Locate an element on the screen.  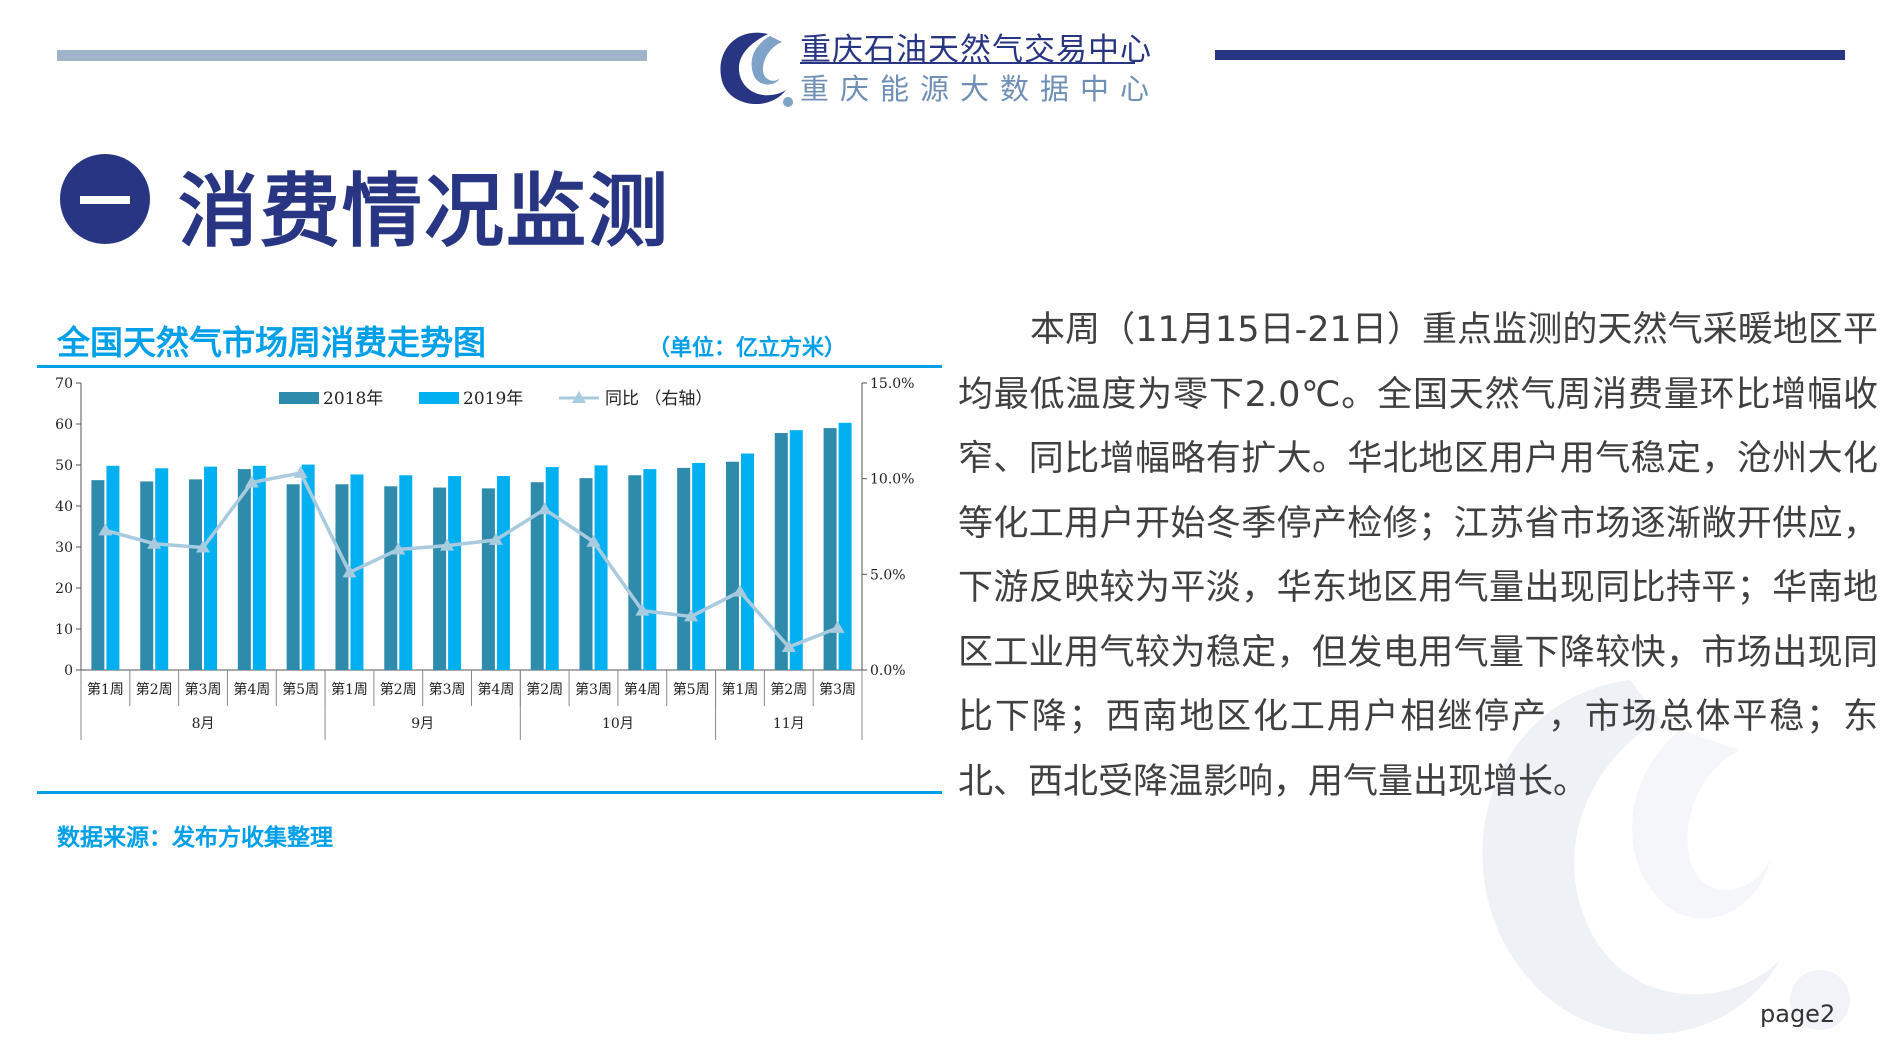
month-label: 9月 is located at coordinates (422, 724).